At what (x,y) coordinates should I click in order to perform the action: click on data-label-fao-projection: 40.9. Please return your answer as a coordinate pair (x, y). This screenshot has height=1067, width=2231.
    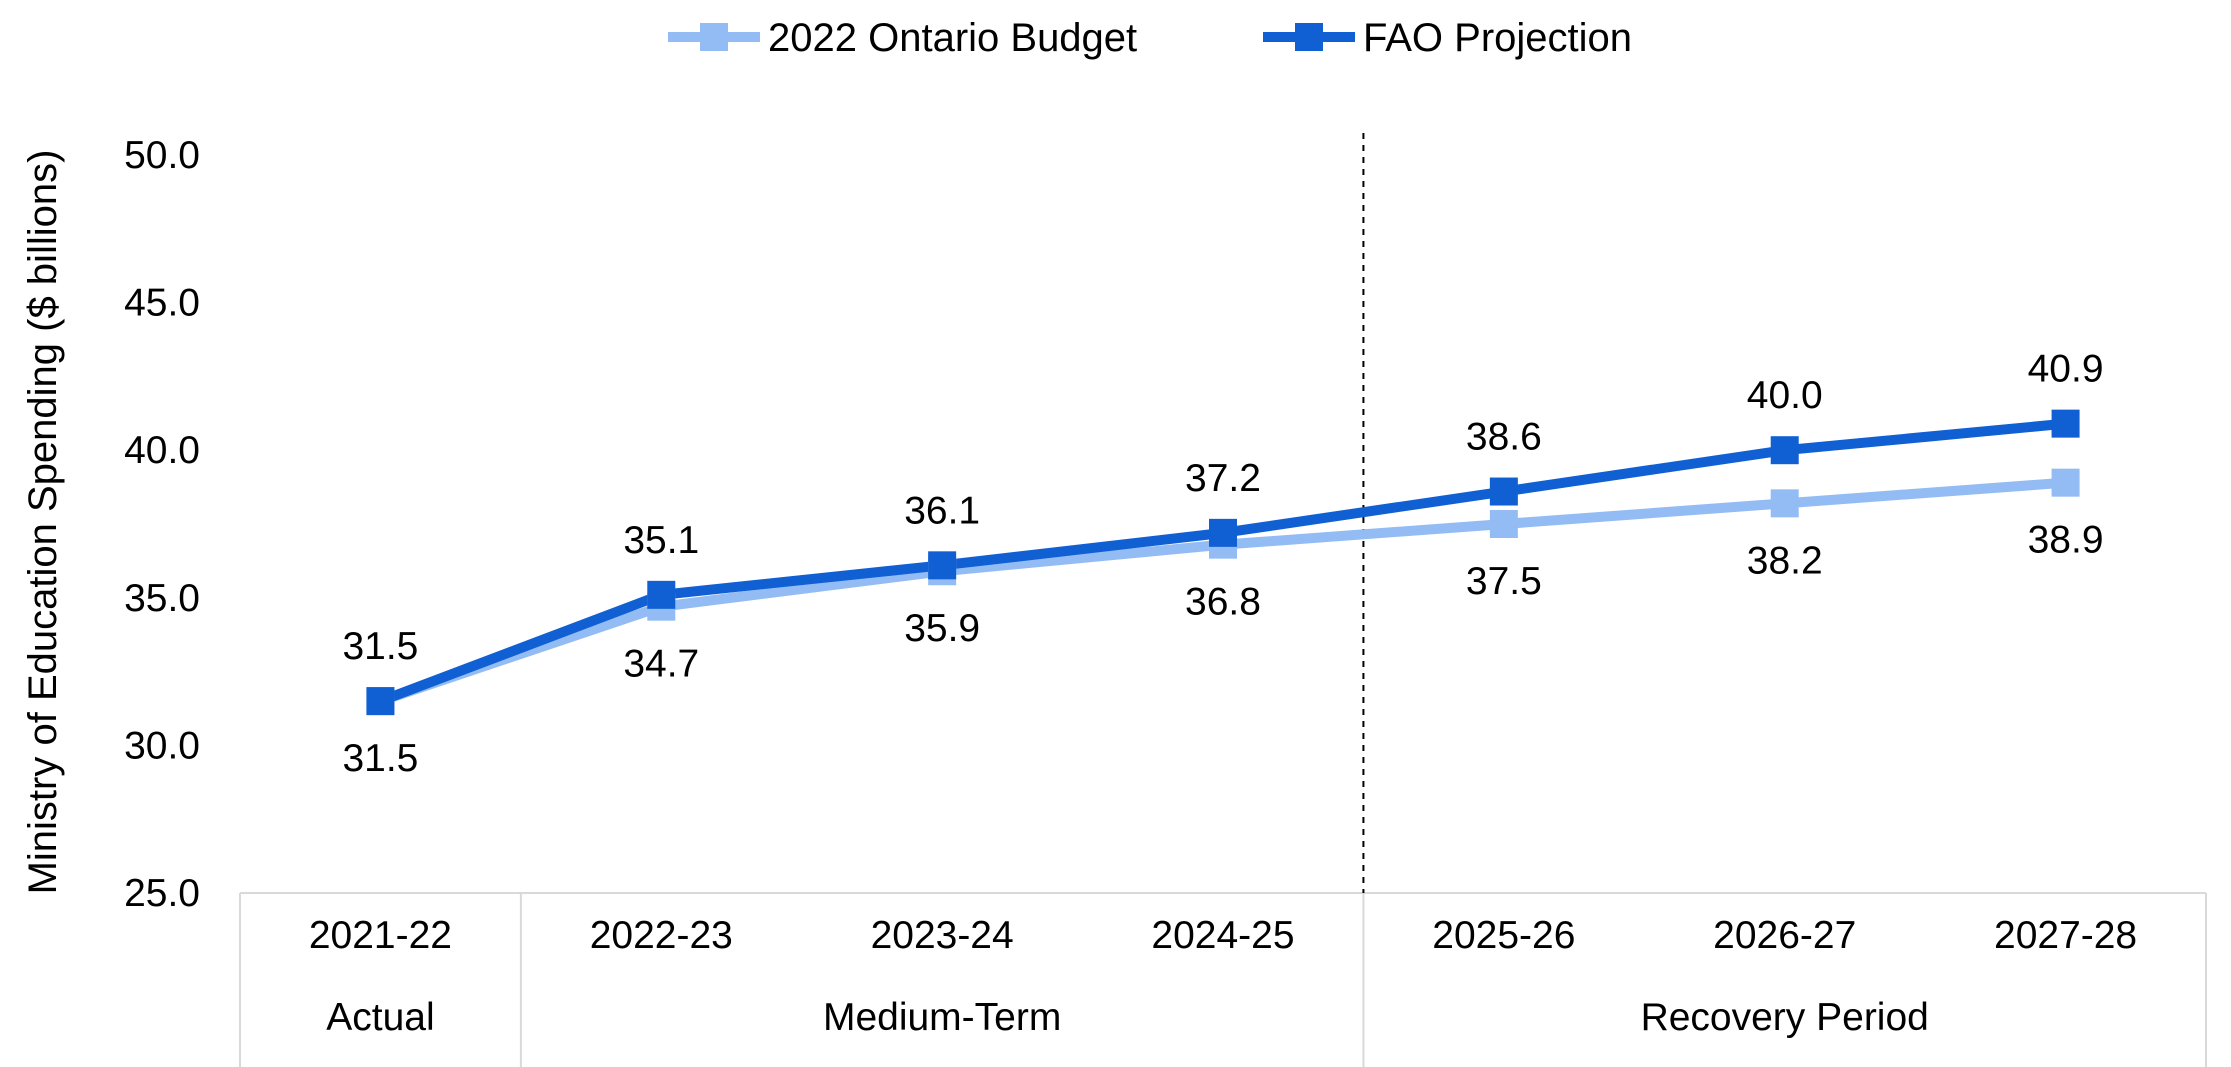
    Looking at the image, I should click on (2066, 369).